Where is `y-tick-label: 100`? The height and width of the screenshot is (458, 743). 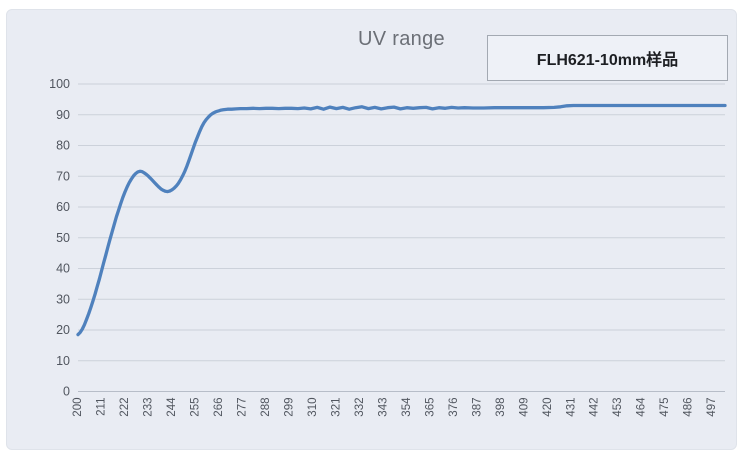 y-tick-label: 100 is located at coordinates (59, 84).